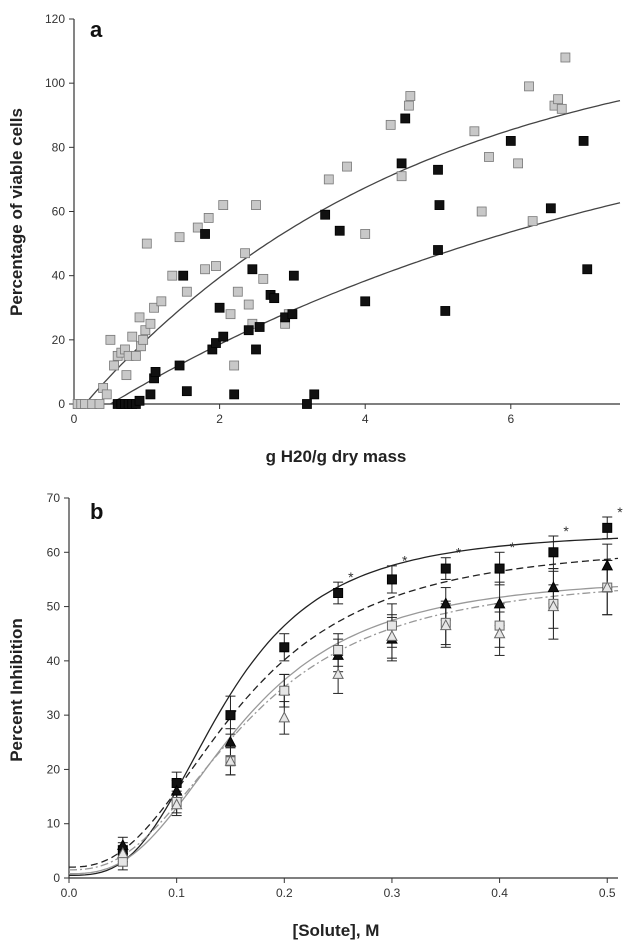  I want to click on panel-a-y-tick-label: 120, so click(55, 19).